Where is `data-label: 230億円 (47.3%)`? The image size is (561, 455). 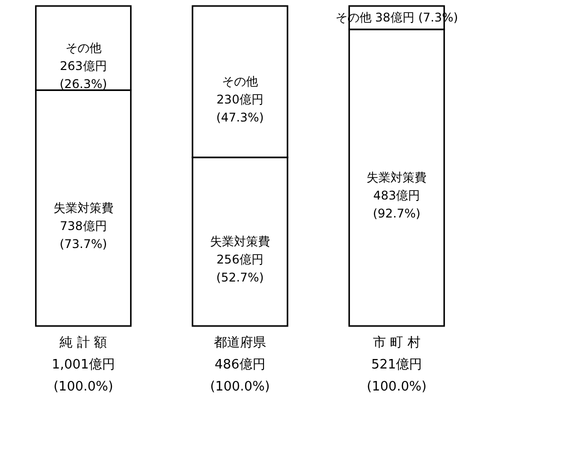 data-label: 230億円 (47.3%) is located at coordinates (240, 108).